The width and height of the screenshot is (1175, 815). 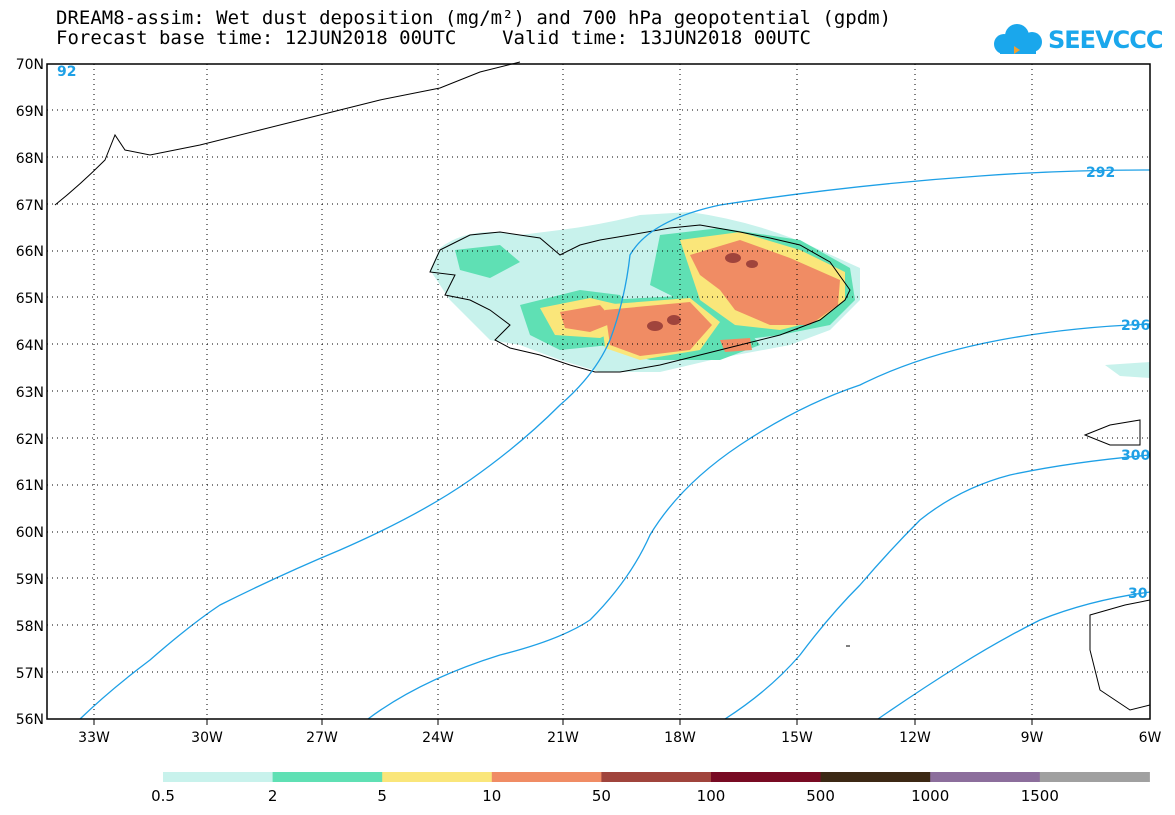 I want to click on lon-label: 21W, so click(x=563, y=738).